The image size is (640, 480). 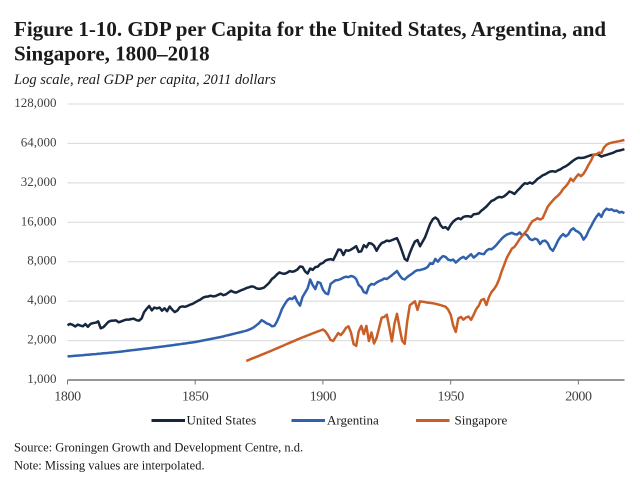 I want to click on svg-text: 1,000, so click(x=41, y=378).